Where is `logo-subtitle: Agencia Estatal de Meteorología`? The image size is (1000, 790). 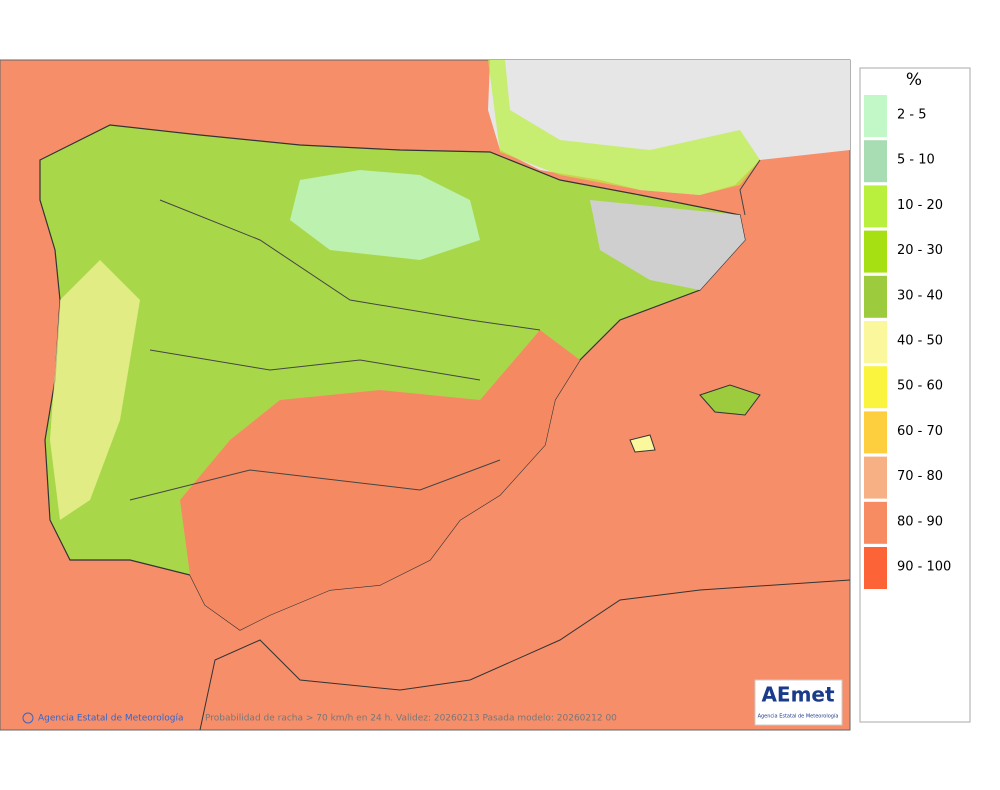
logo-subtitle: Agencia Estatal de Meteorología is located at coordinates (798, 716).